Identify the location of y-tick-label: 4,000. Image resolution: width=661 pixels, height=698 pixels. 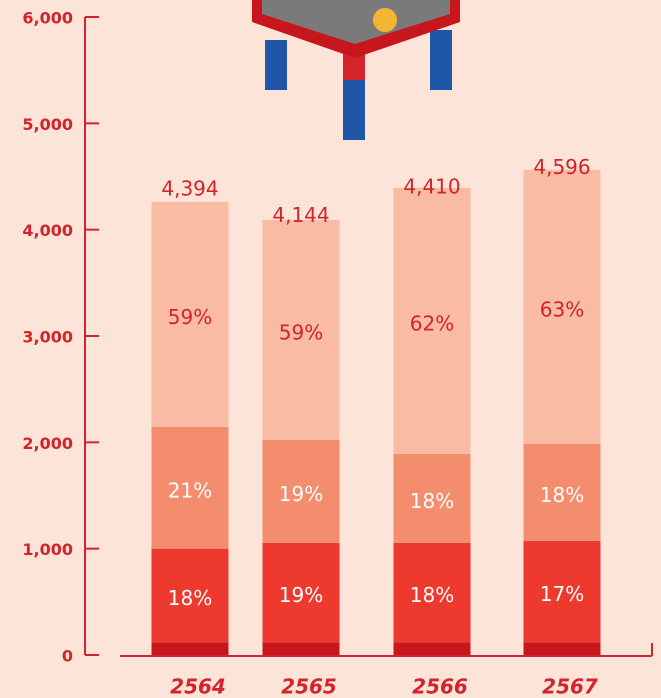
(47, 230).